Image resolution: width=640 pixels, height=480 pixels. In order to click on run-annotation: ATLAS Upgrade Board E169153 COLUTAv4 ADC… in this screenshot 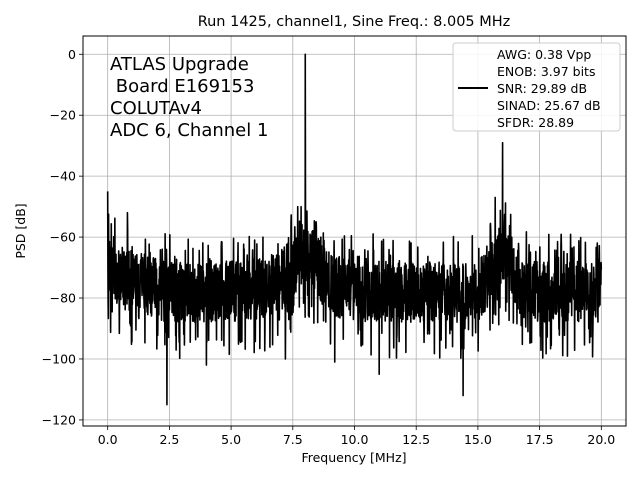, I will do `click(189, 97)`.